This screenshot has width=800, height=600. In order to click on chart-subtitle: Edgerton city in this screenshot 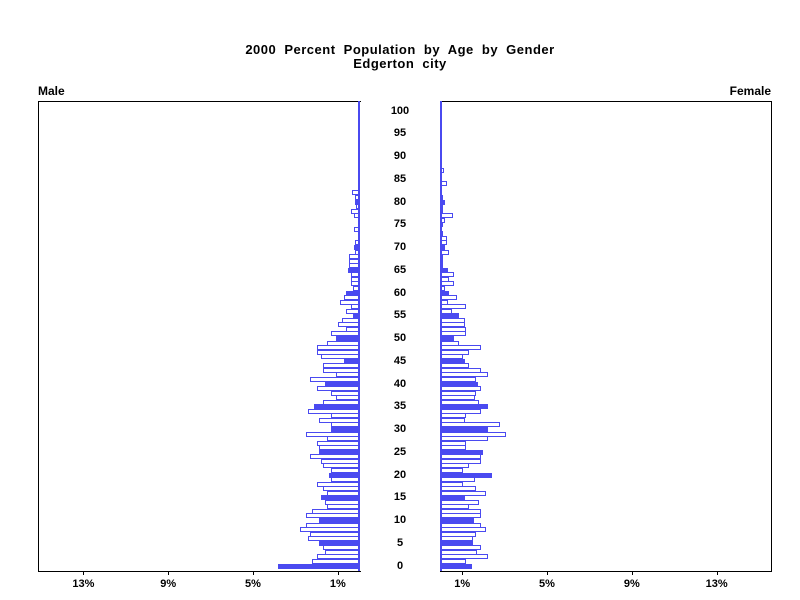, I will do `click(400, 63)`.